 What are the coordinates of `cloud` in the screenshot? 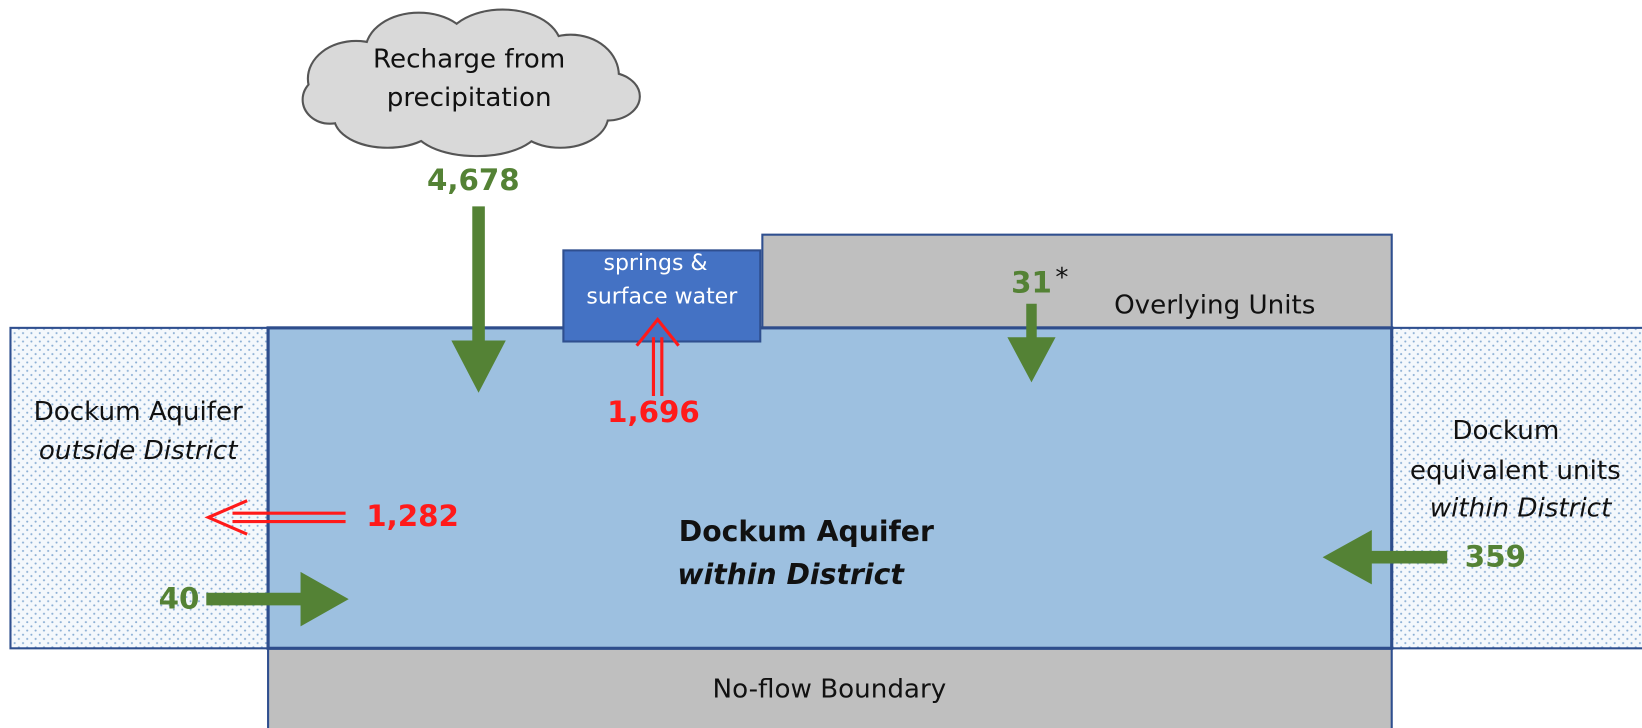 It's located at (471, 83).